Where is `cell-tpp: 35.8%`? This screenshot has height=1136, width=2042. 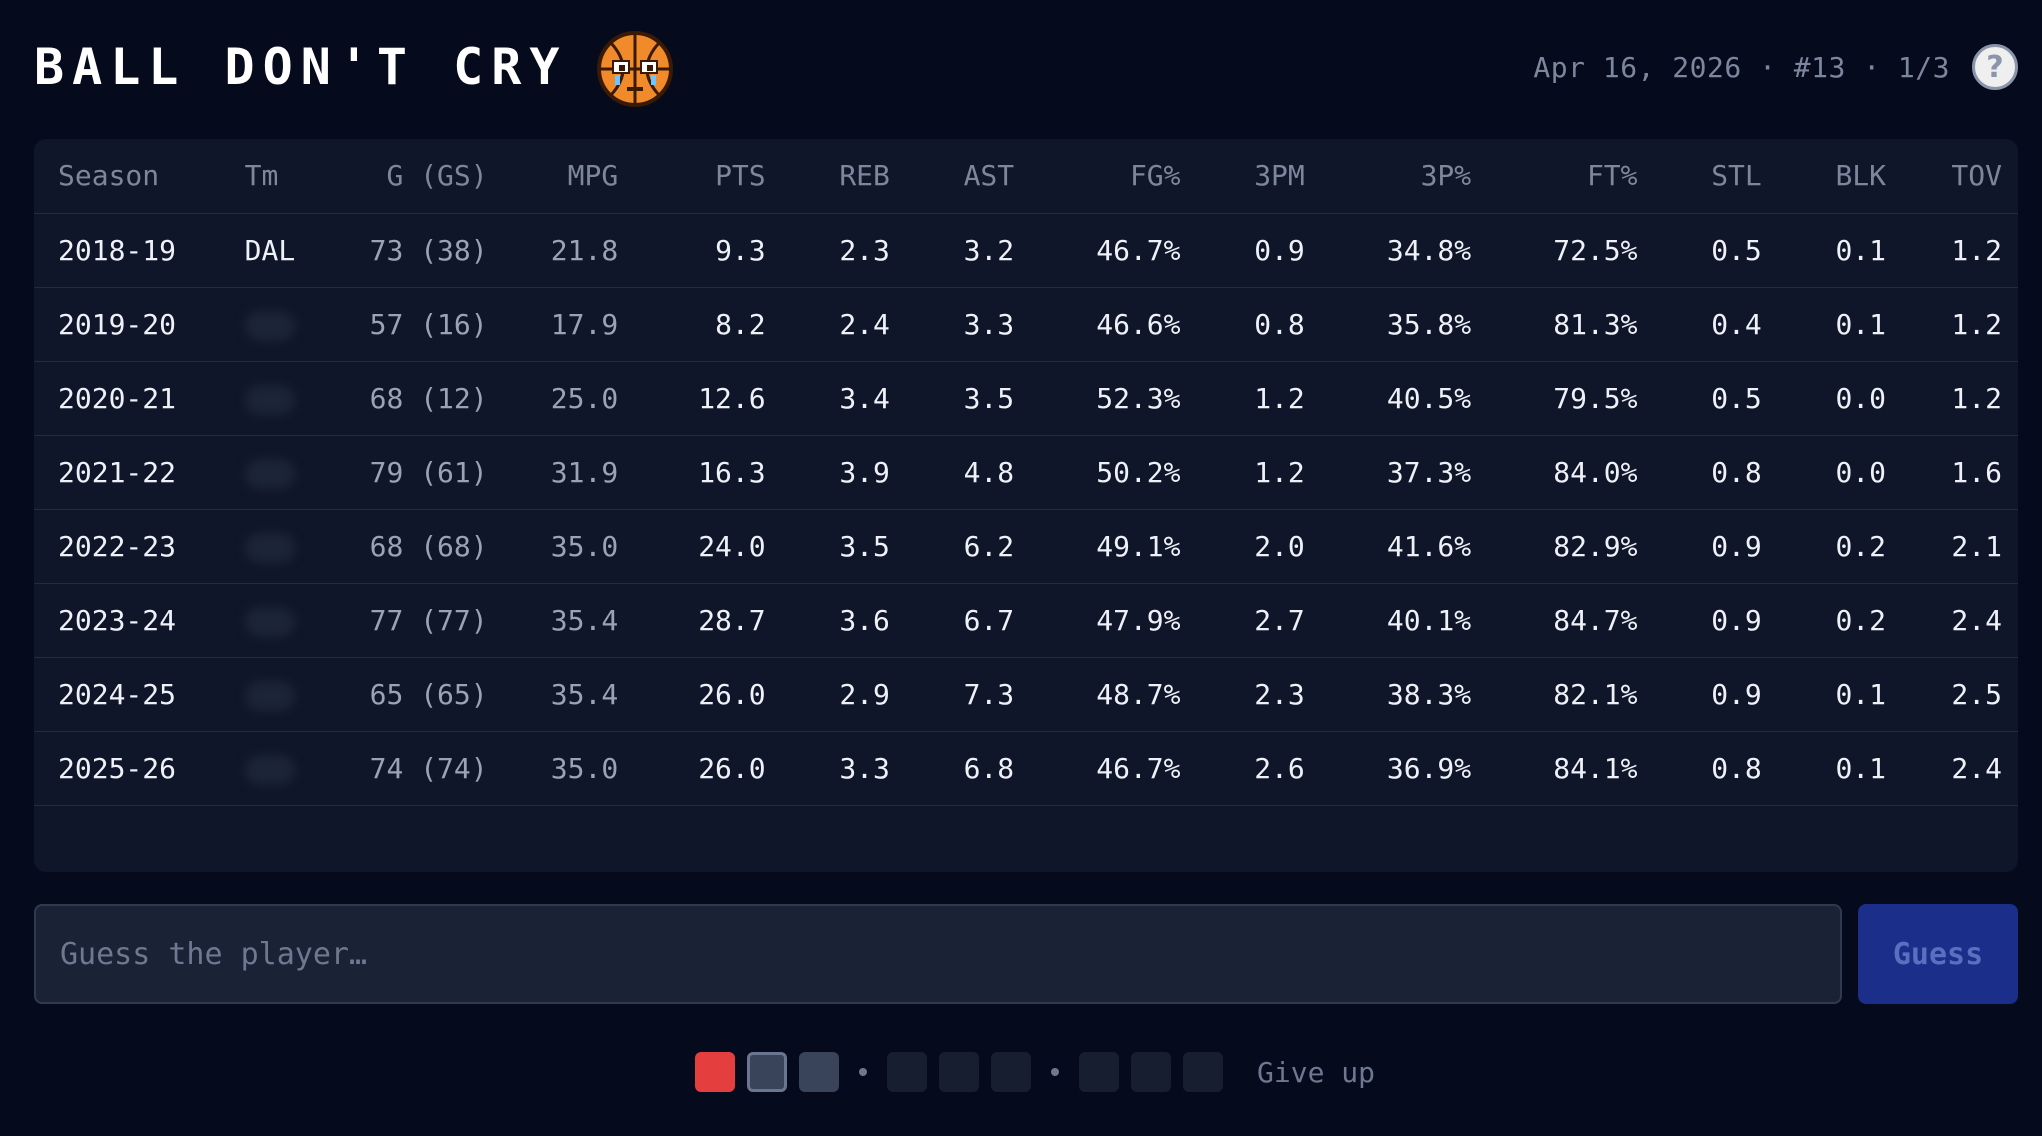 cell-tpp: 35.8% is located at coordinates (1404, 324).